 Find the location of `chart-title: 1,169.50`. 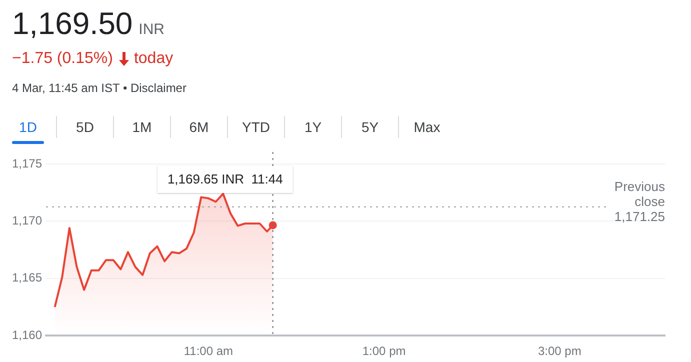

chart-title: 1,169.50 is located at coordinates (72, 23).